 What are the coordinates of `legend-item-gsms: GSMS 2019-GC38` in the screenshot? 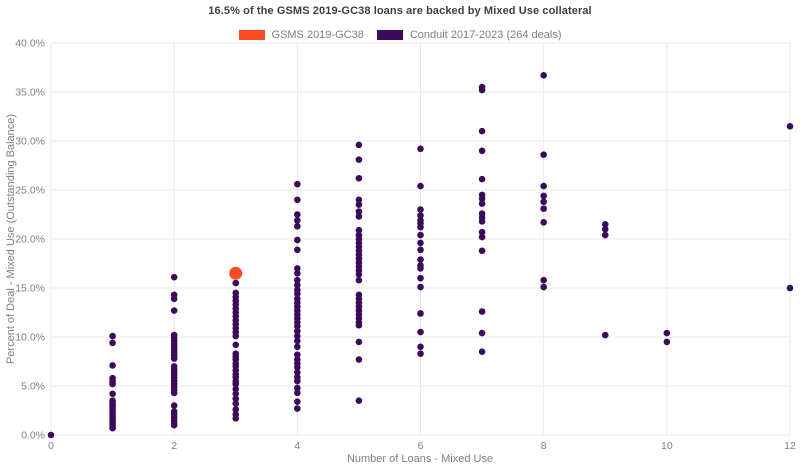 It's located at (301, 35).